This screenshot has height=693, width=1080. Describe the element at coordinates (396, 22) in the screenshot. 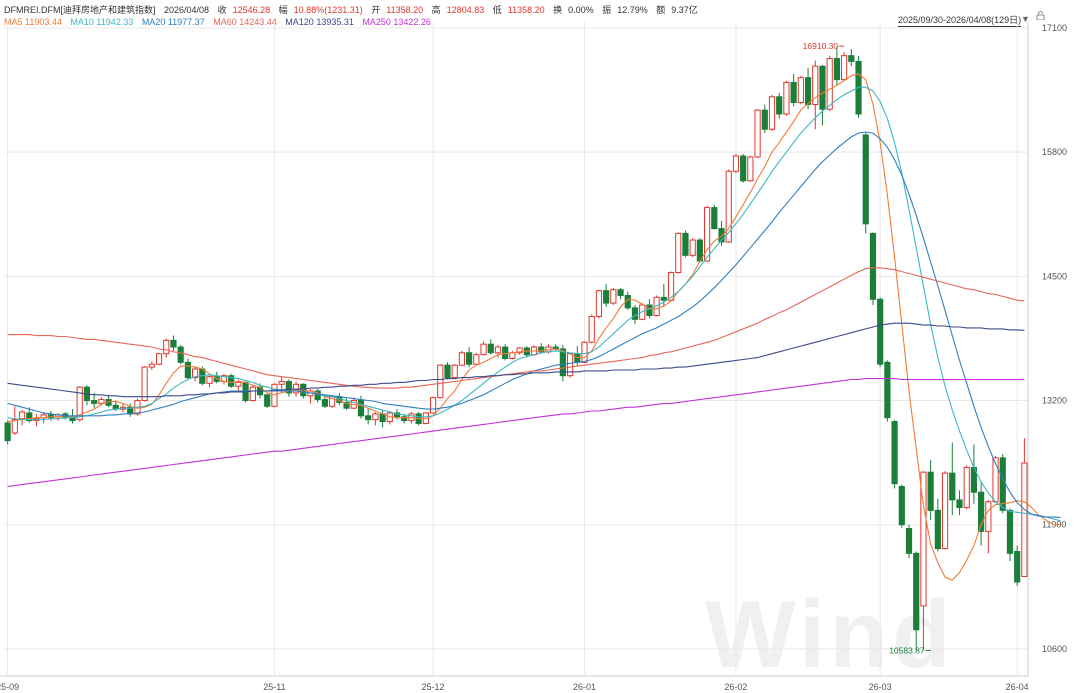

I see `ma250-legend: MA250 13422.26` at that location.